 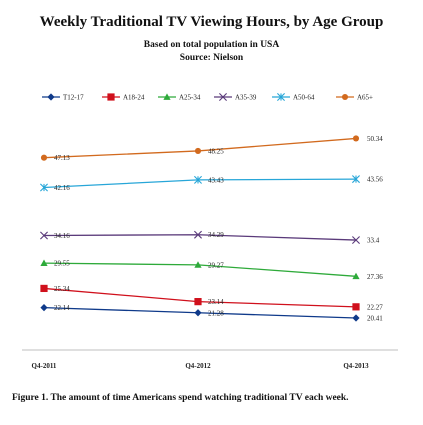 What do you see at coordinates (216, 313) in the screenshot?
I see `data-label: 21.28` at bounding box center [216, 313].